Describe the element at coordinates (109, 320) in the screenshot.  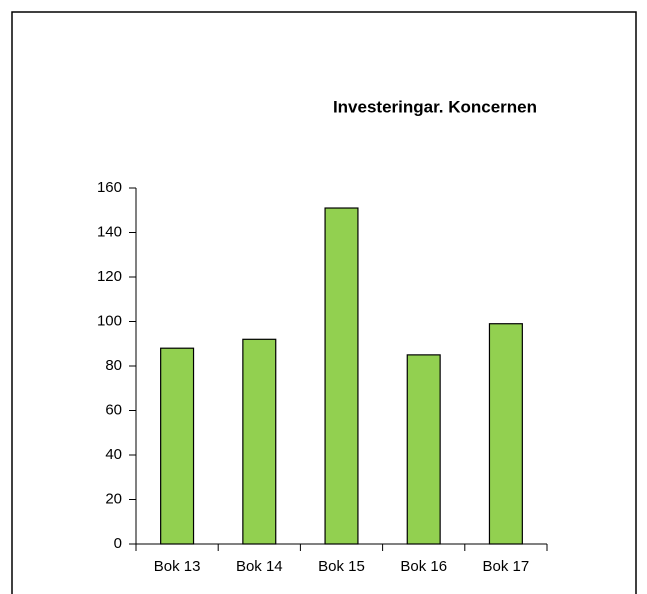
I see `y-tick-label: 100` at that location.